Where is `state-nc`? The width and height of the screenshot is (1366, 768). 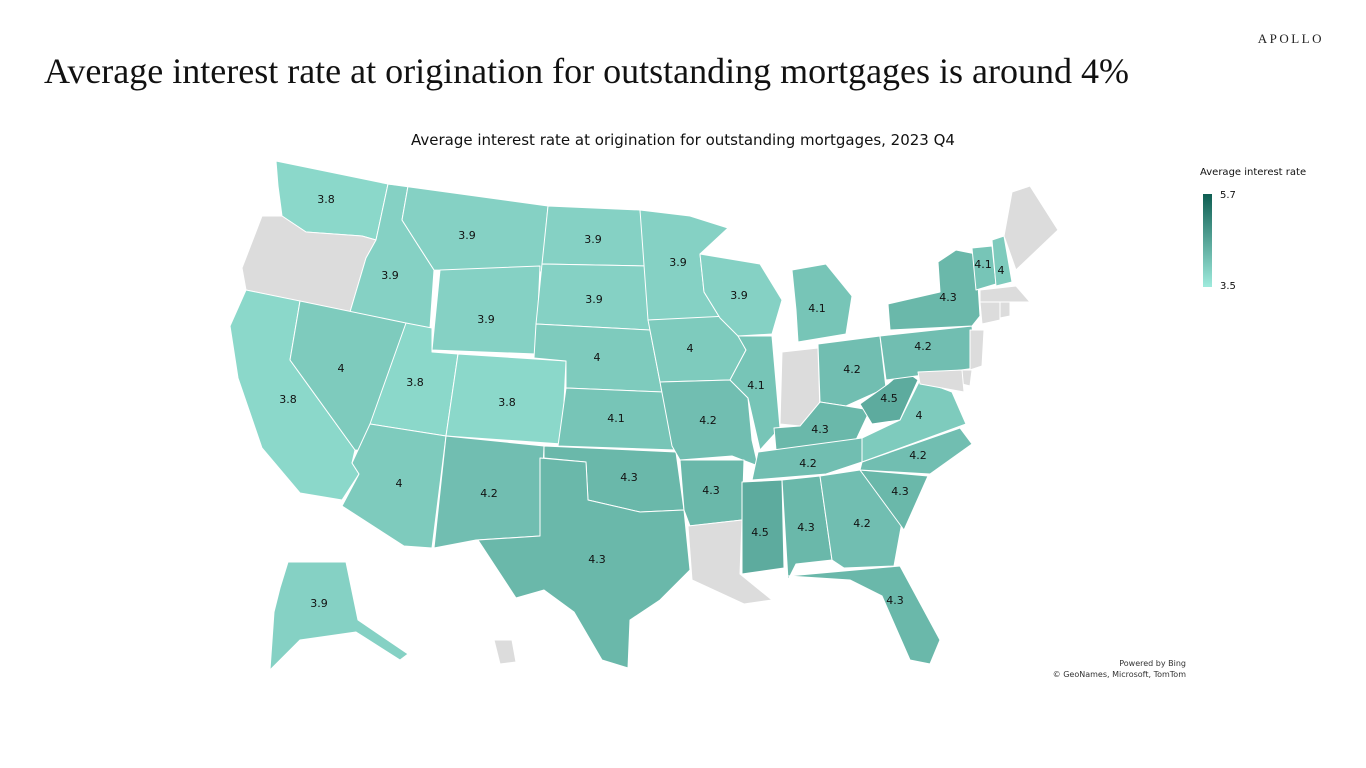 state-nc is located at coordinates (916, 451).